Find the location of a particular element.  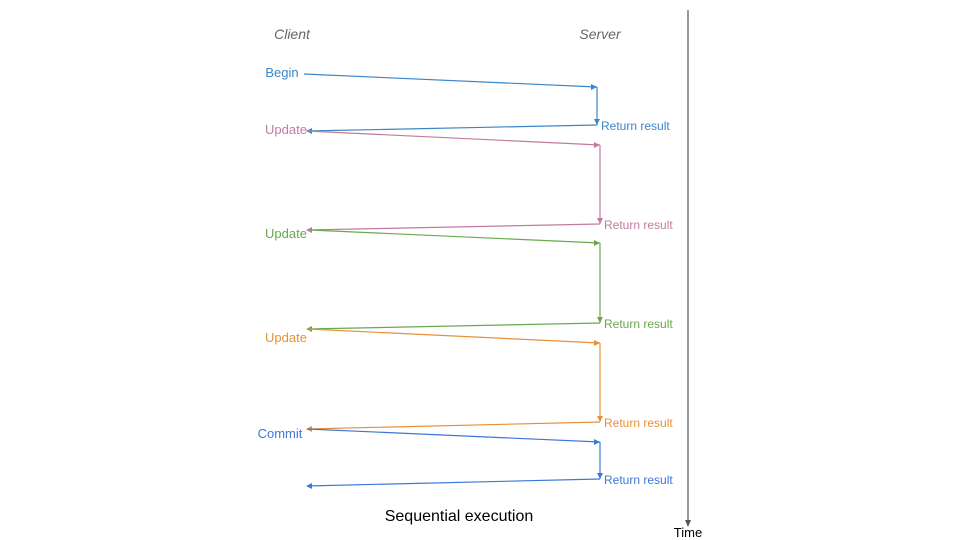

time-axis-arrowhead is located at coordinates (688, 523).